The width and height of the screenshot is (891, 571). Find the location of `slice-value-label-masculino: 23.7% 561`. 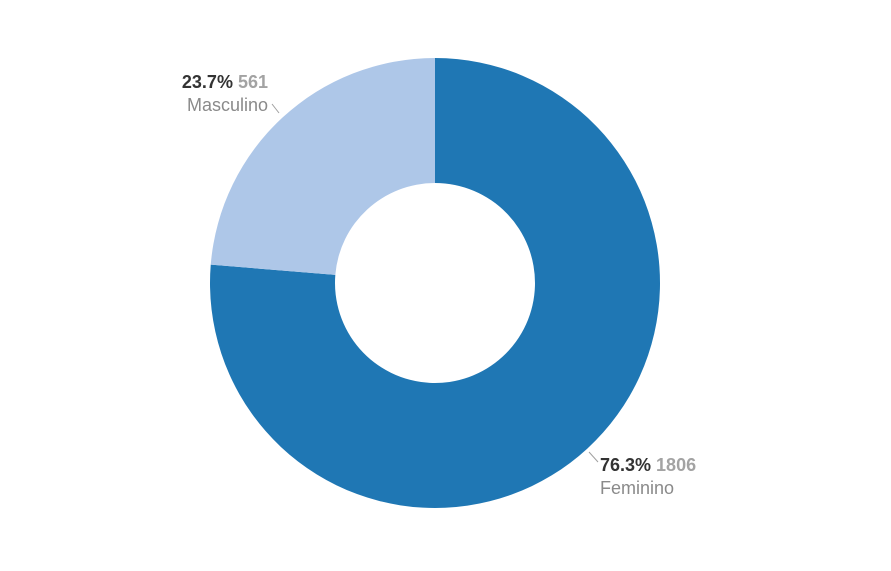

slice-value-label-masculino: 23.7% 561 is located at coordinates (225, 82).